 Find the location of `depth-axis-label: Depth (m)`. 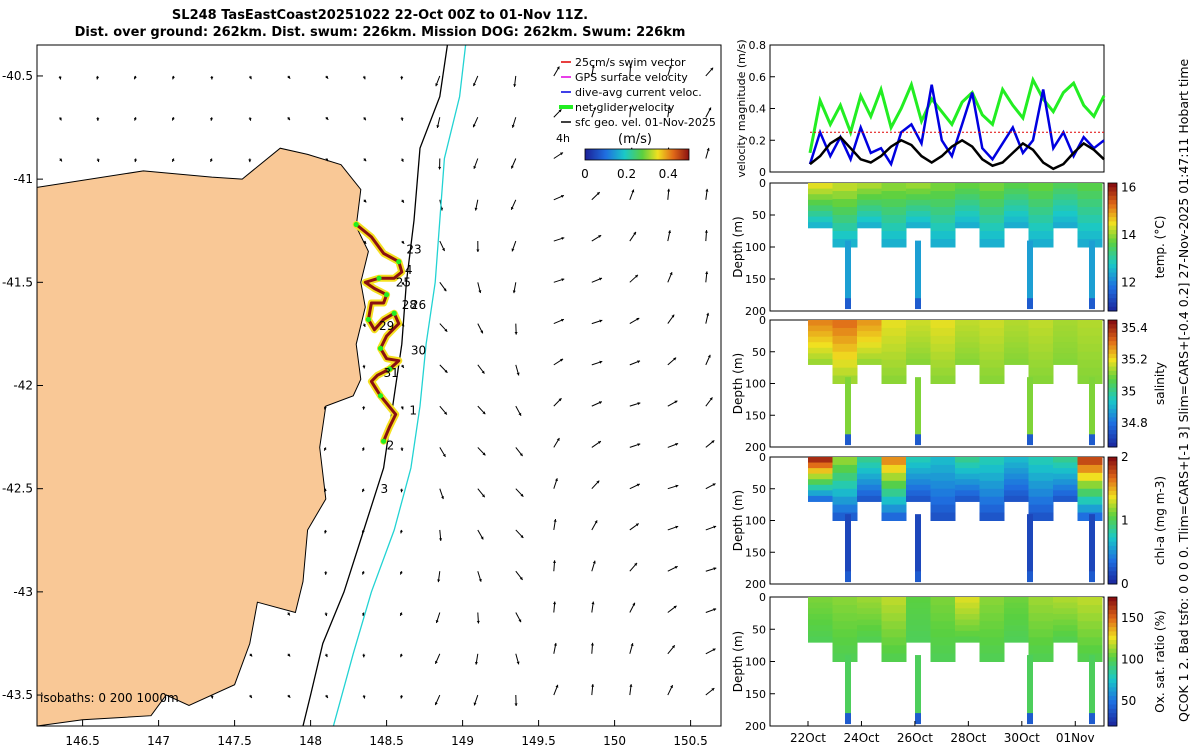

depth-axis-label: Depth (m) is located at coordinates (738, 246).